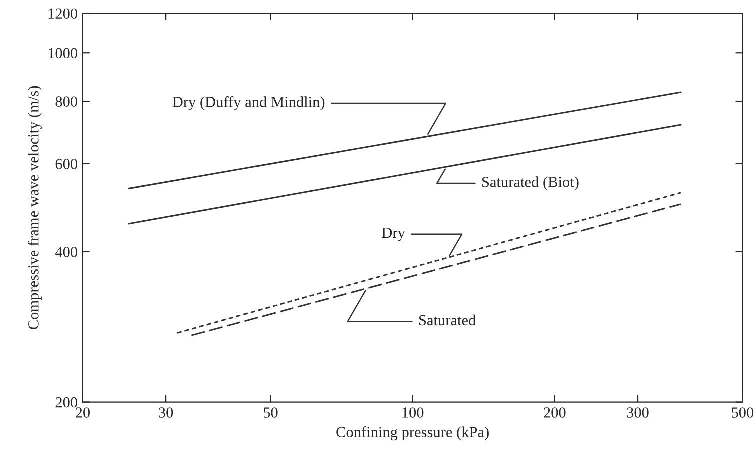 This screenshot has height=452, width=754. What do you see at coordinates (555, 413) in the screenshot?
I see `x-tick-label: 200` at bounding box center [555, 413].